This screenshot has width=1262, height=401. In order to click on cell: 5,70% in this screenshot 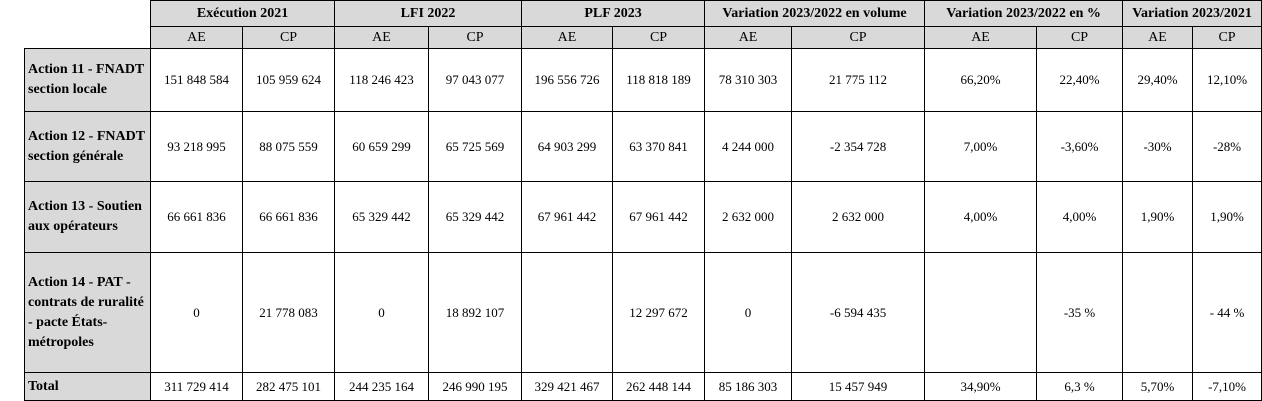, I will do `click(1158, 386)`.